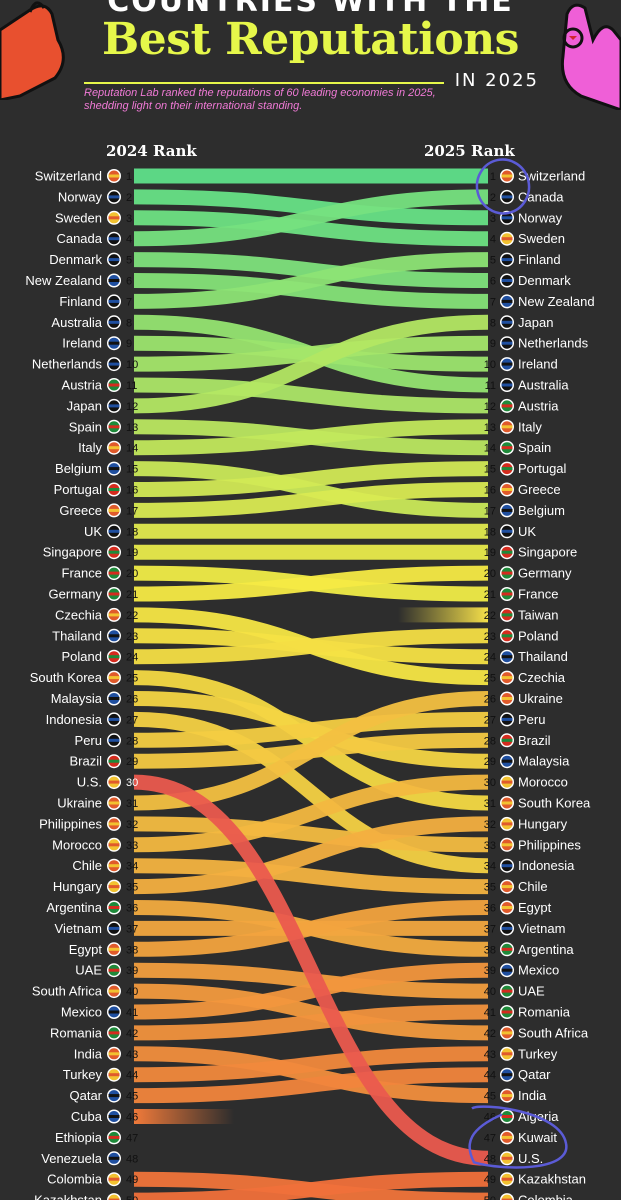  What do you see at coordinates (114, 217) in the screenshot?
I see `flag-icon-sweden-left` at bounding box center [114, 217].